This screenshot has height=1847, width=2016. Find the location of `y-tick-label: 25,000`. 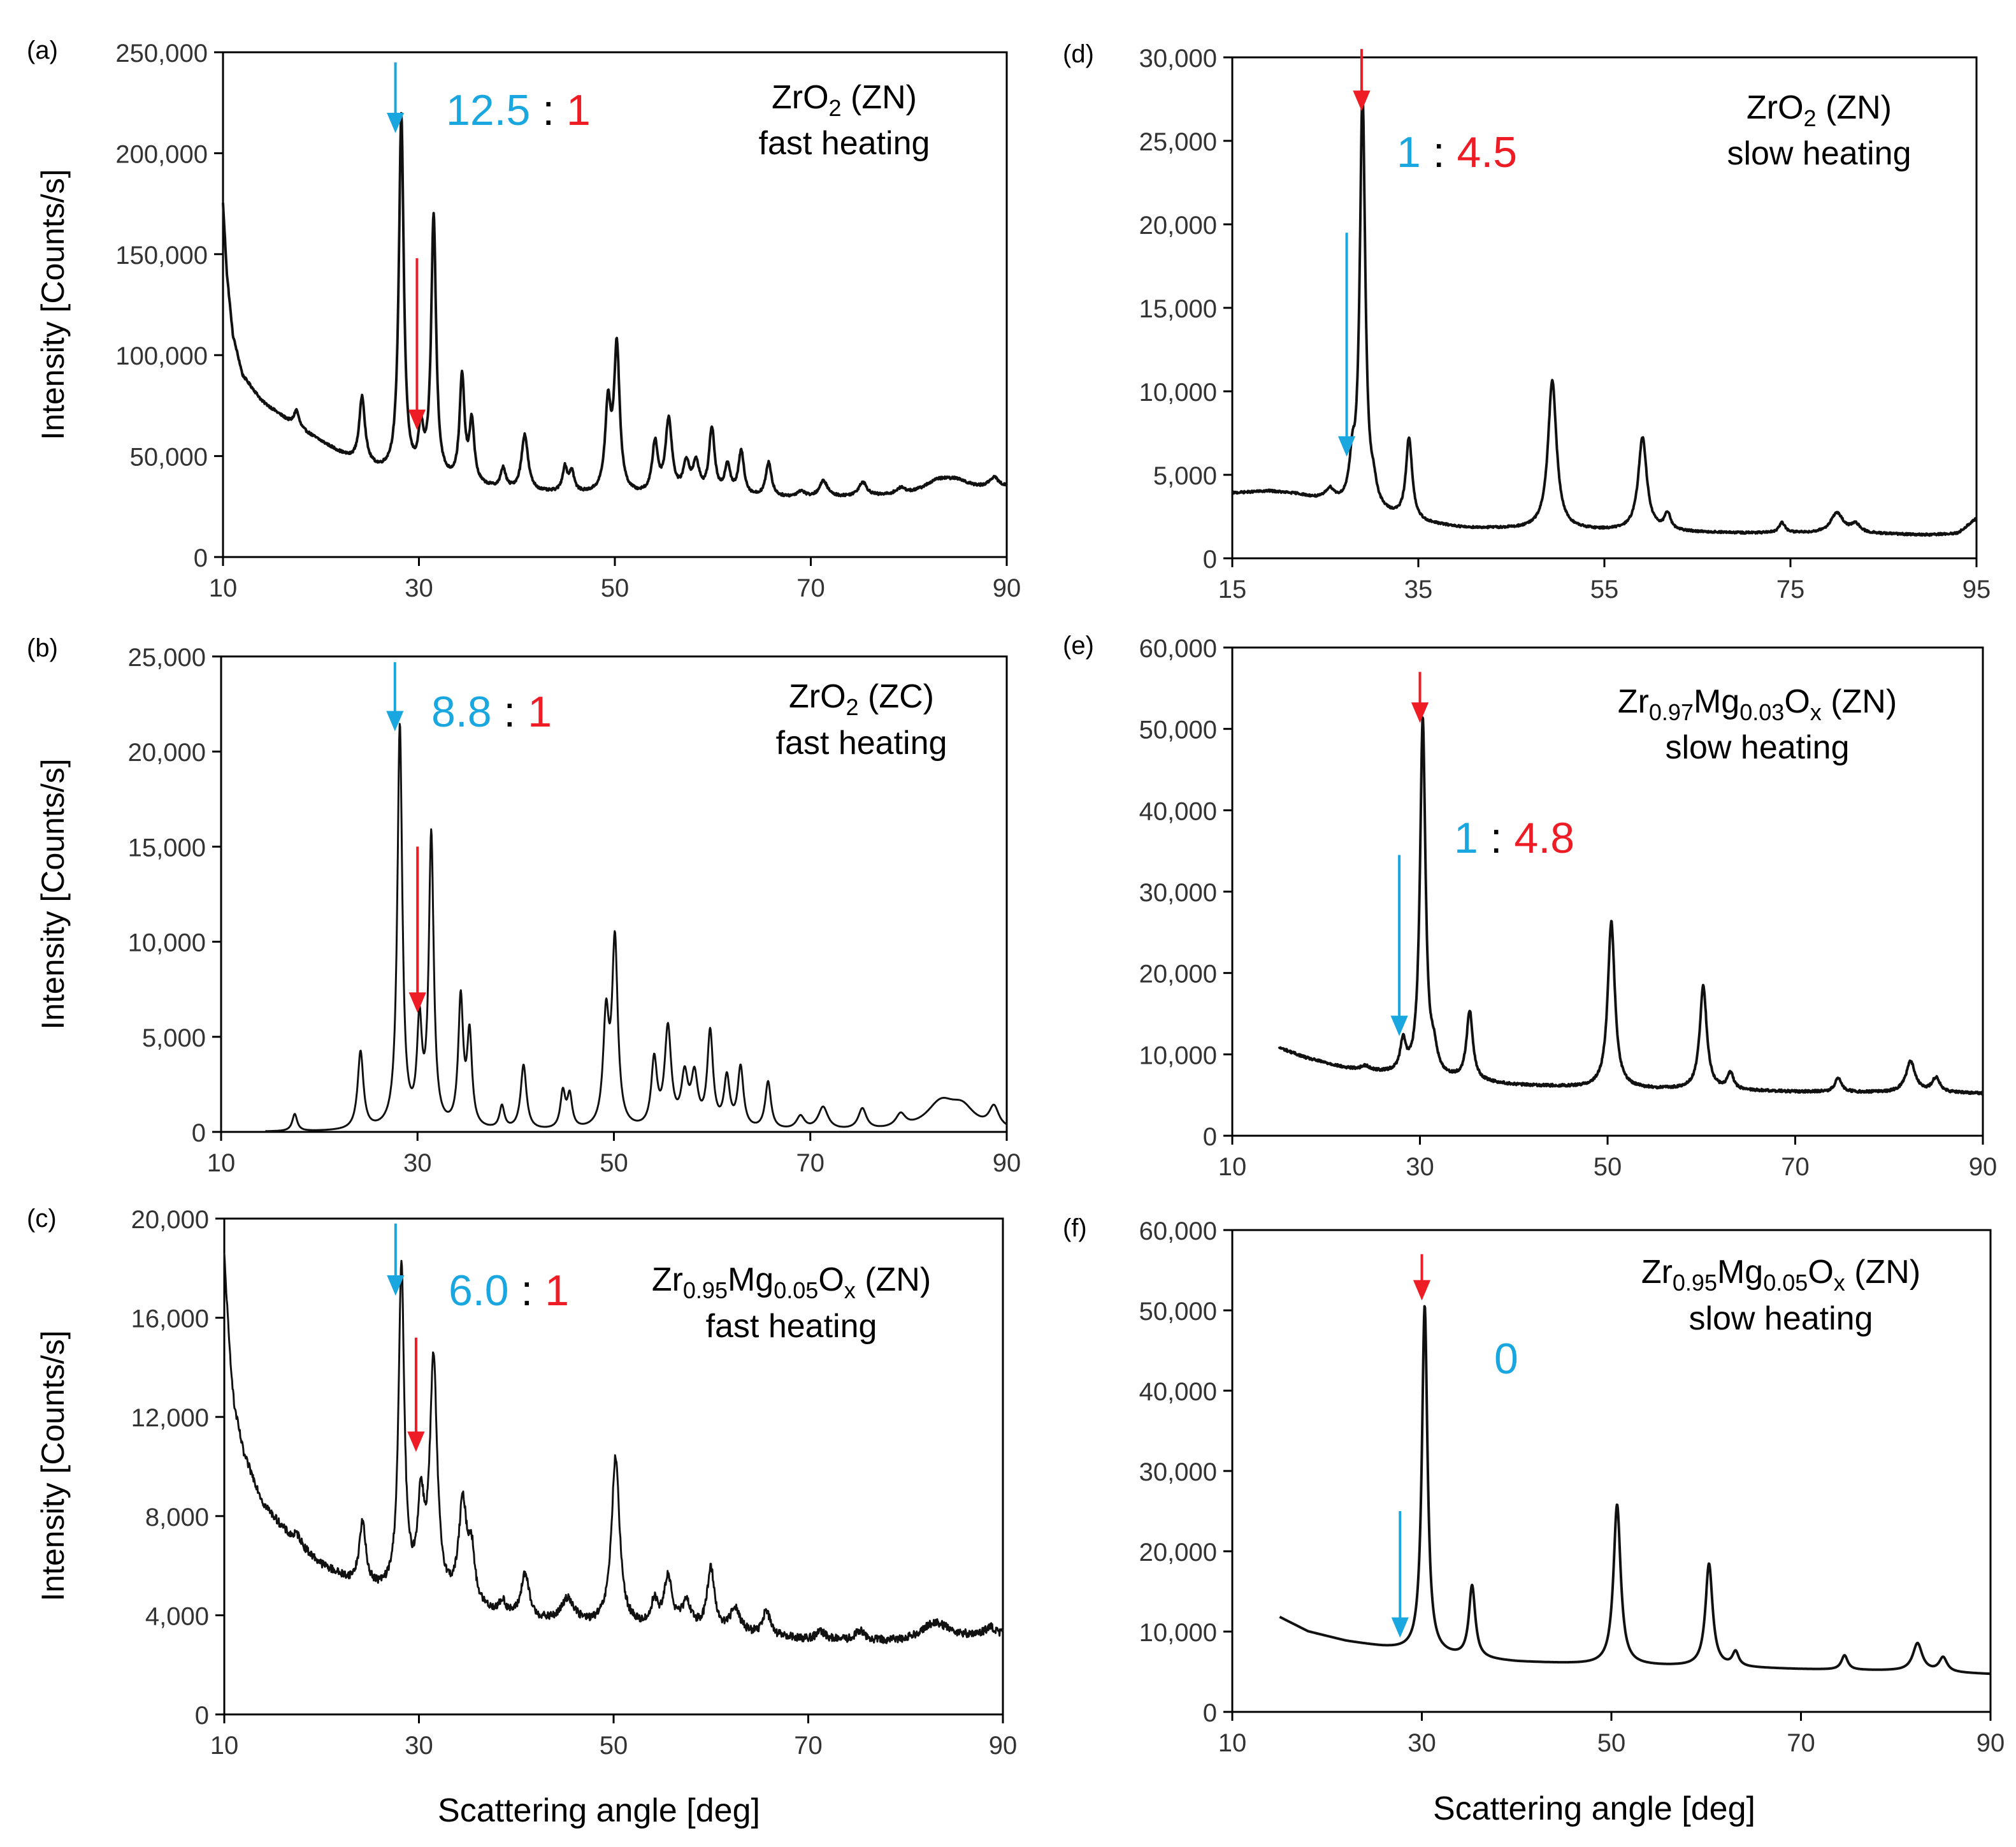

y-tick-label: 25,000 is located at coordinates (167, 658).